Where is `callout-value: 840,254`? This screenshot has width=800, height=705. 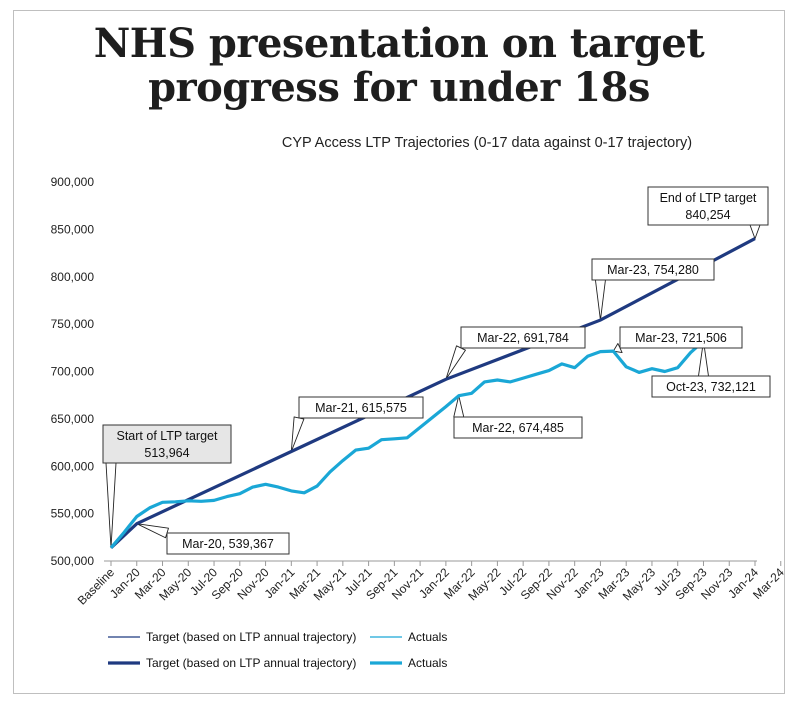 callout-value: 840,254 is located at coordinates (707, 215).